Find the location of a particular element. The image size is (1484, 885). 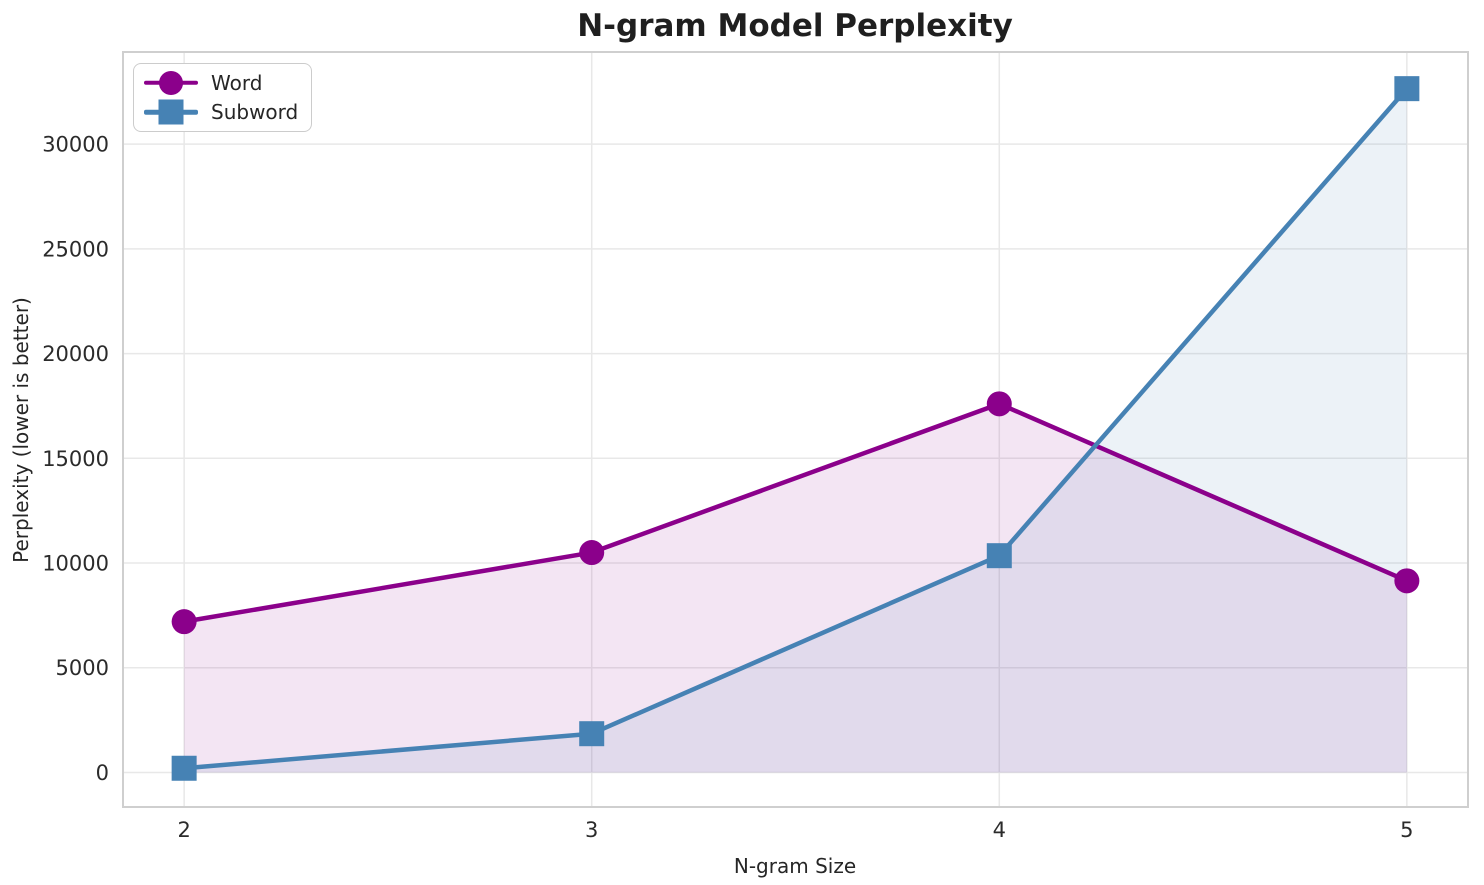

x-tick-label: 5 is located at coordinates (1406, 830).